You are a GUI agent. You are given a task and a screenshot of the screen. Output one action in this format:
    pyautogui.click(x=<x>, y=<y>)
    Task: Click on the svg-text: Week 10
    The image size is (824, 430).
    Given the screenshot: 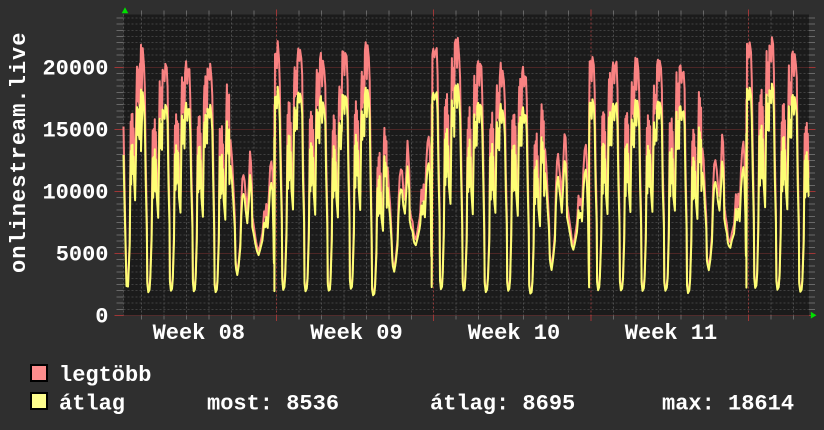 What is the action you would take?
    pyautogui.click(x=514, y=333)
    